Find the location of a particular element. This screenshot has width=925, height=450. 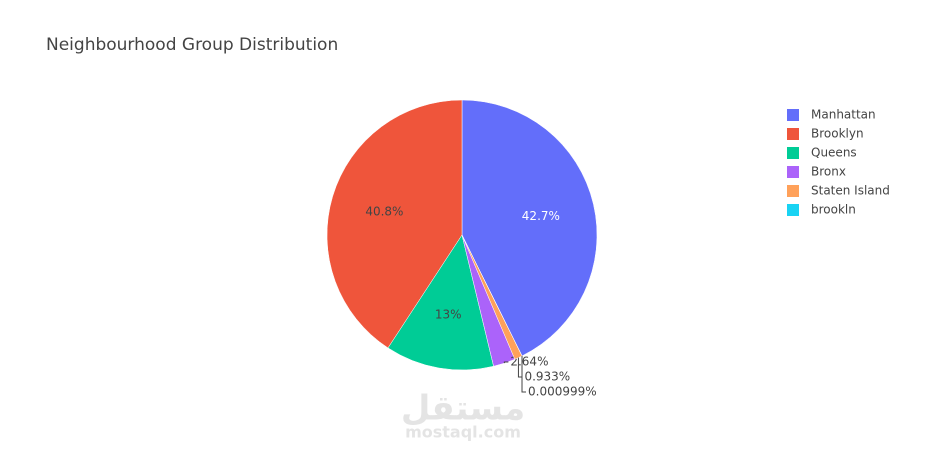

chart-title: Neighbourhood Group Distribution is located at coordinates (192, 45).